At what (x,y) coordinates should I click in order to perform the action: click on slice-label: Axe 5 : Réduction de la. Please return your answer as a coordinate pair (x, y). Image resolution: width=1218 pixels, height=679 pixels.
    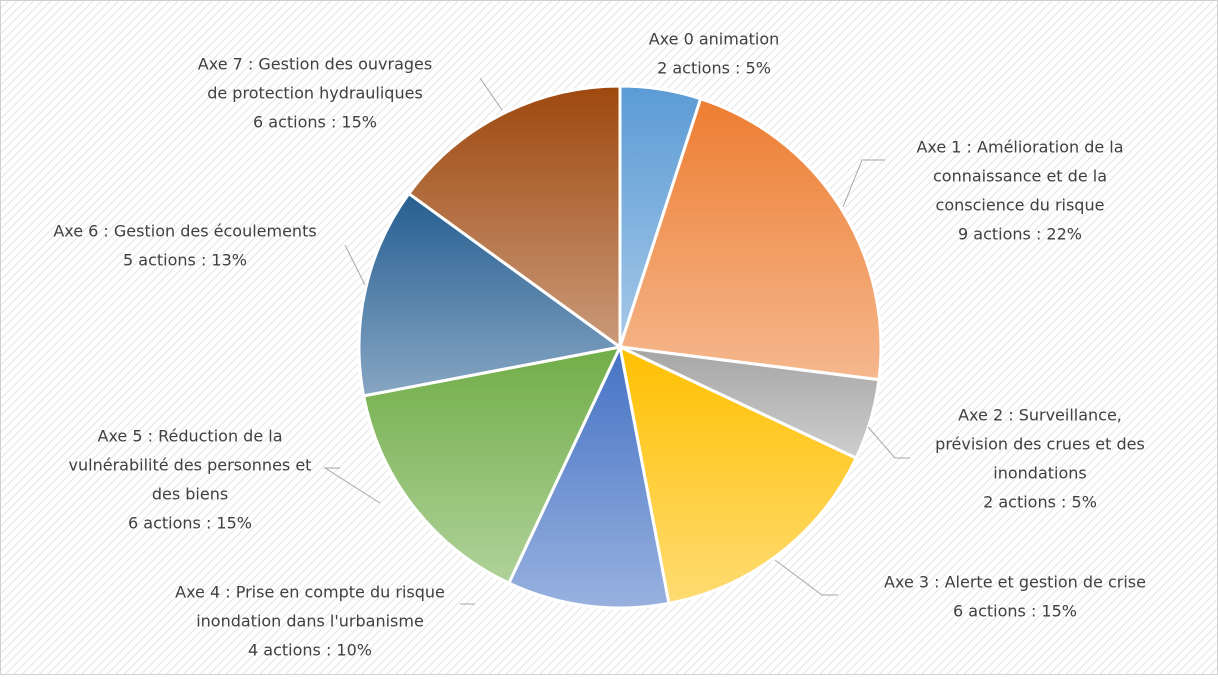
    Looking at the image, I should click on (190, 436).